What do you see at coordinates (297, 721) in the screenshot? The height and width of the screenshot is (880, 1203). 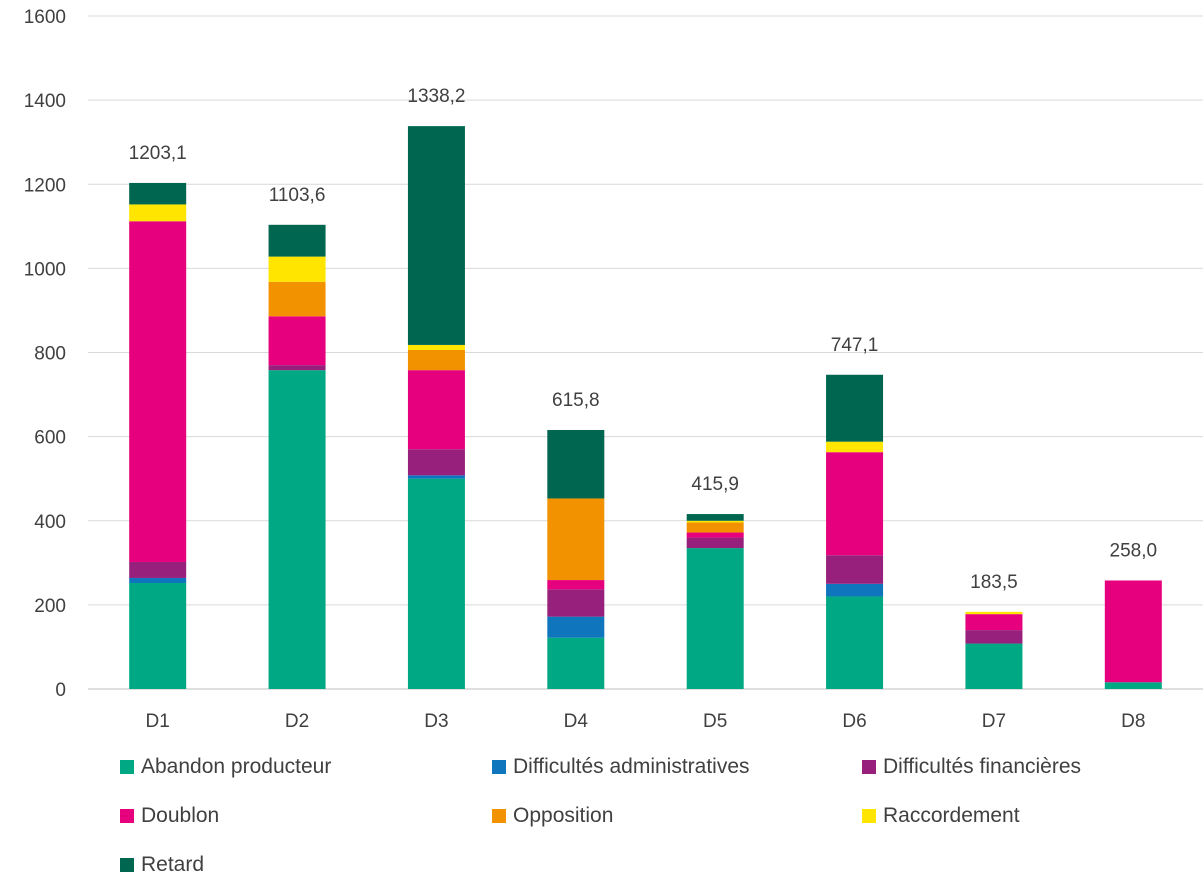 I see `x-tick-label: D2` at bounding box center [297, 721].